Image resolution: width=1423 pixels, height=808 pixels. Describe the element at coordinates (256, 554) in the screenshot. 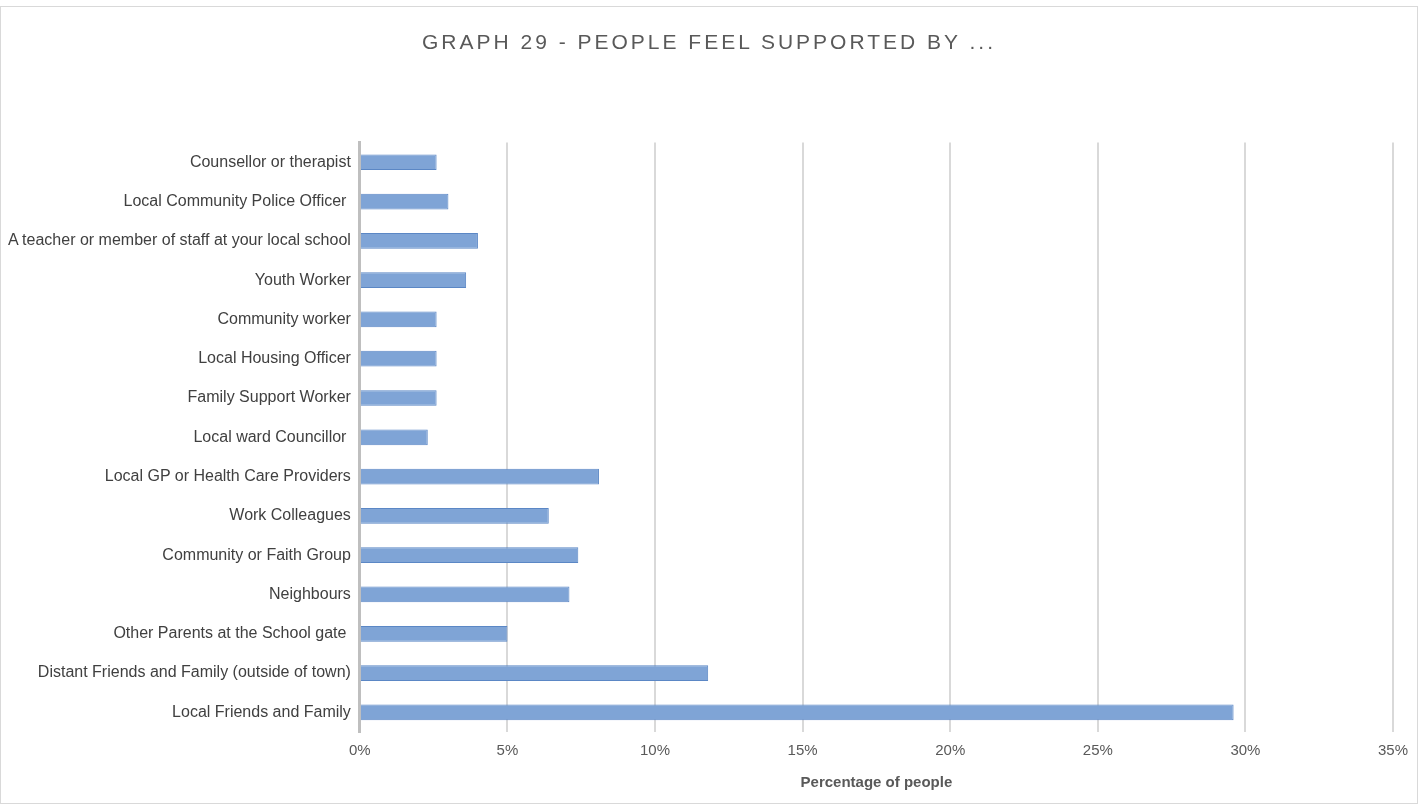

I see `y-tick-label: Community or Faith Group` at that location.